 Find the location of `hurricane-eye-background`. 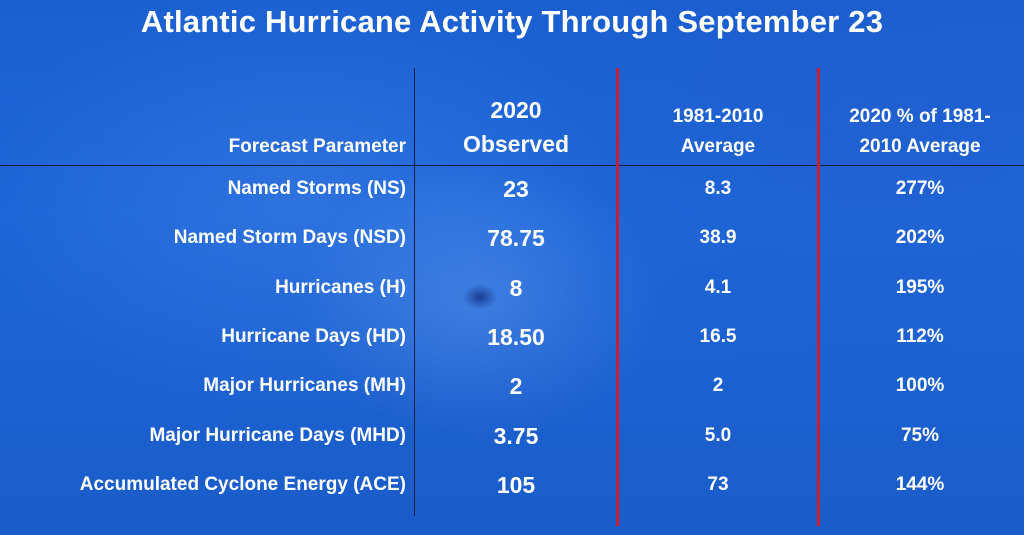

hurricane-eye-background is located at coordinates (480, 297).